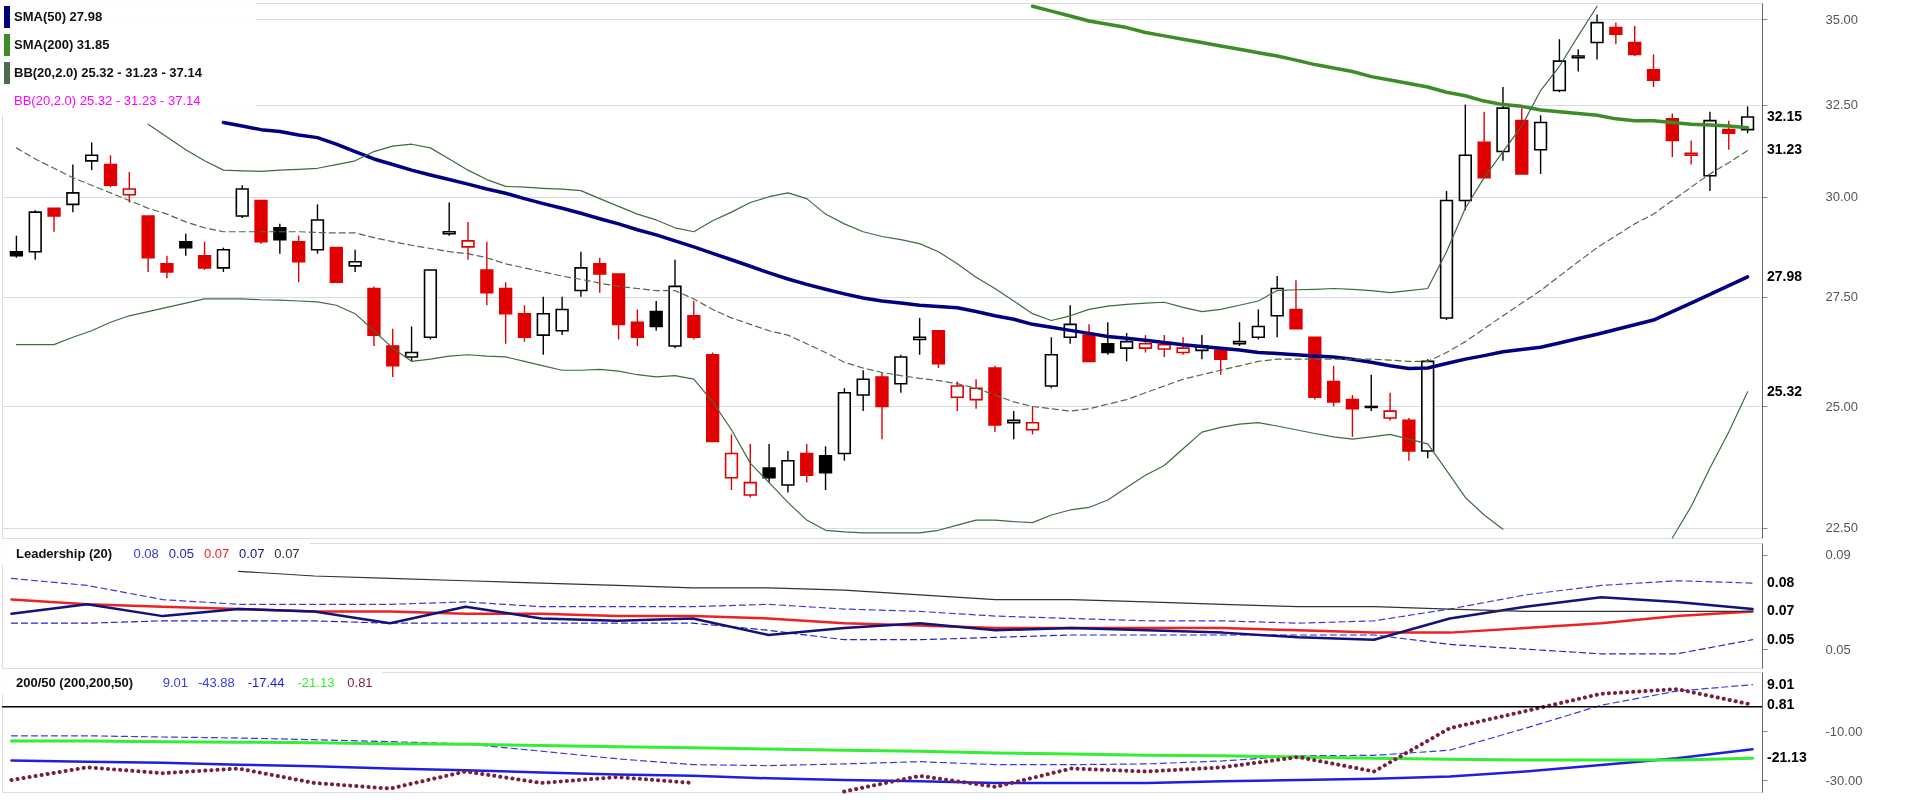  Describe the element at coordinates (1785, 275) in the screenshot. I see `data-label: 27.98` at that location.